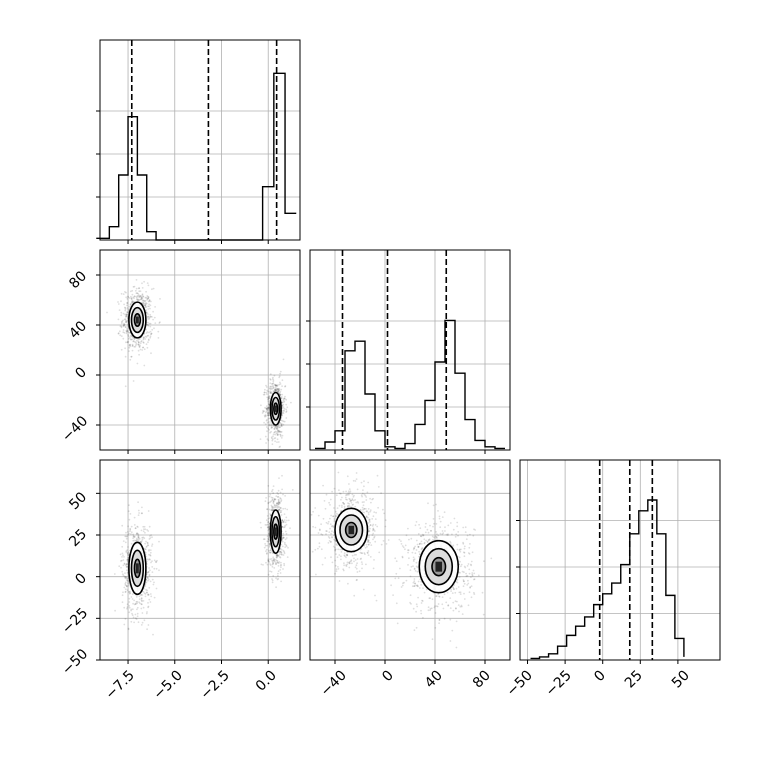  I want to click on x-tick-label-z-5: 50, so click(681, 680).